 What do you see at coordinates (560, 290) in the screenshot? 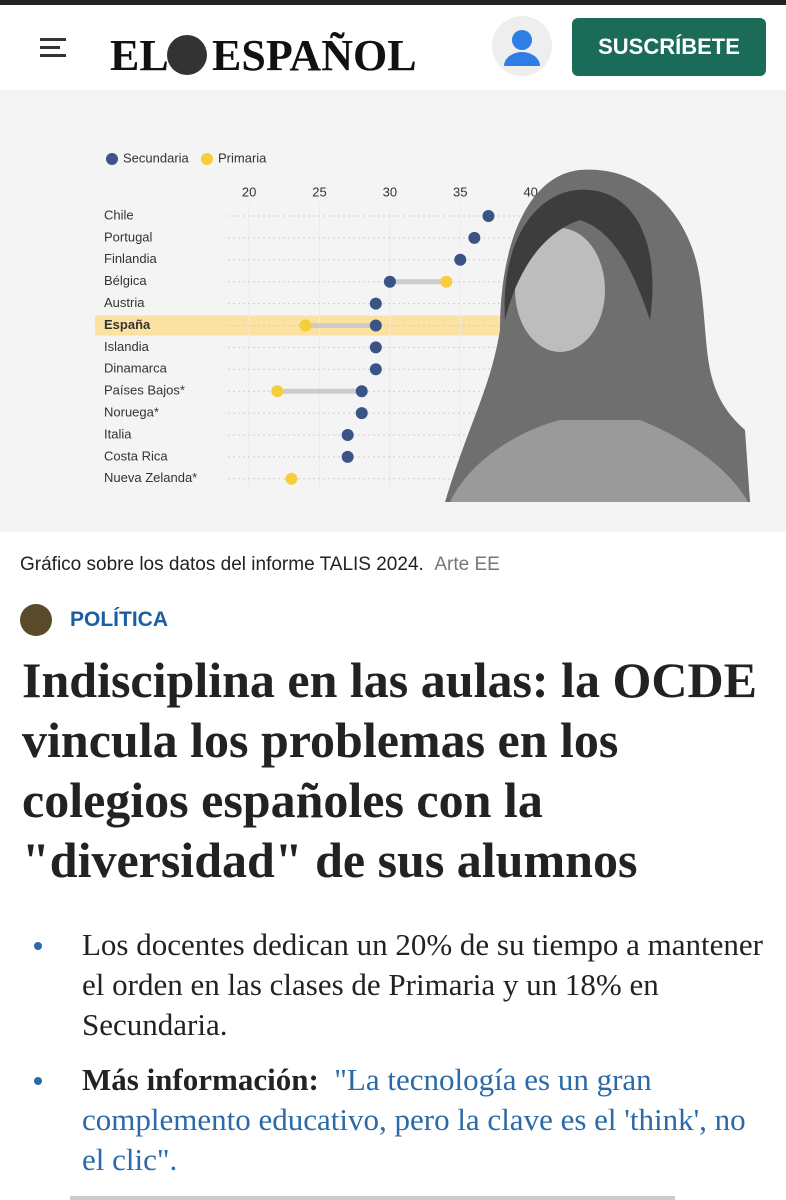
I see `photo-face` at bounding box center [560, 290].